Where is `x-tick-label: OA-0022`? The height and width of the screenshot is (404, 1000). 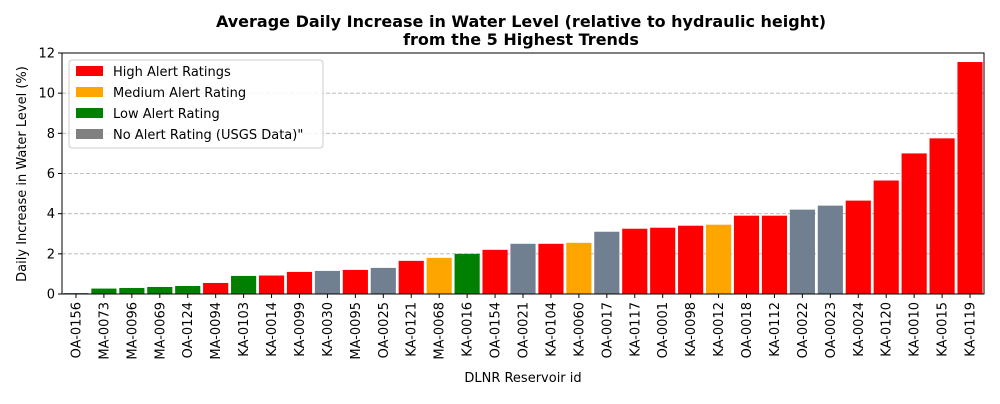 x-tick-label: OA-0022 is located at coordinates (803, 330).